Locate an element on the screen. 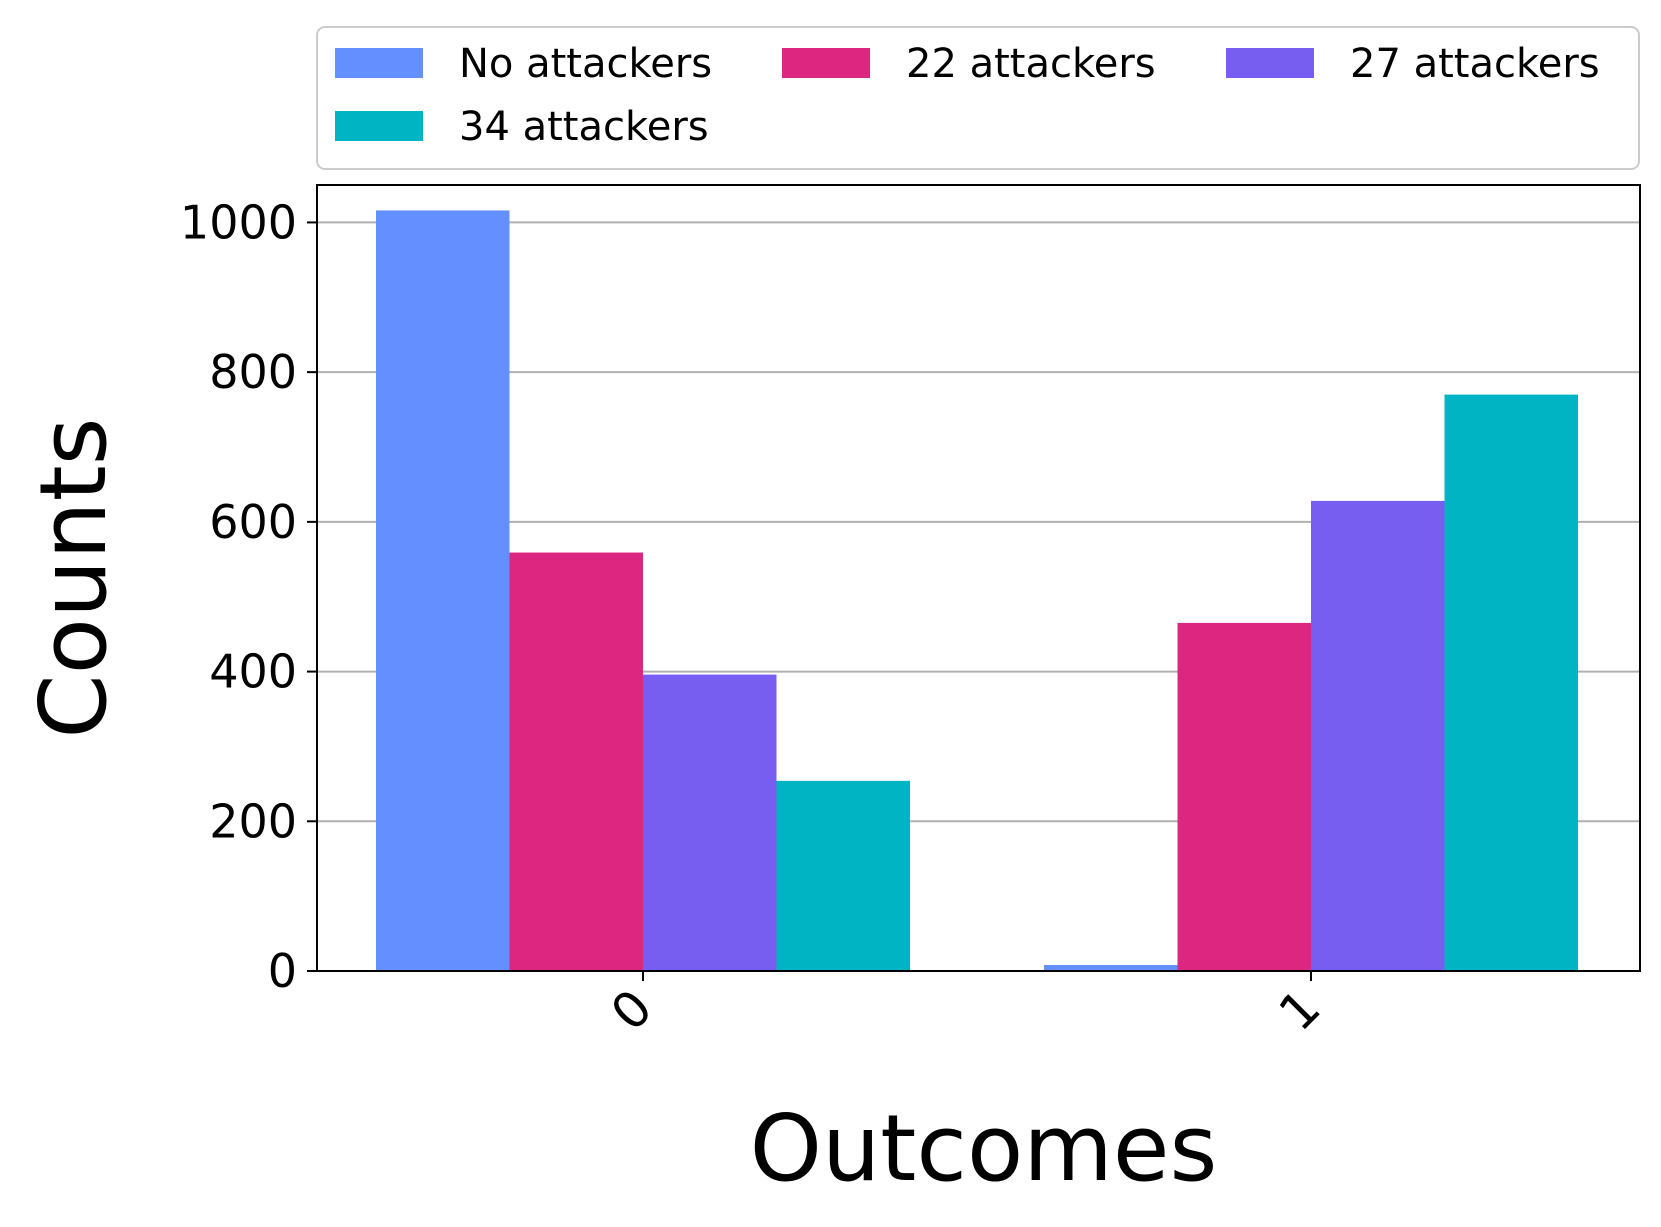  legend-swatch-34-attackers is located at coordinates (379, 126).